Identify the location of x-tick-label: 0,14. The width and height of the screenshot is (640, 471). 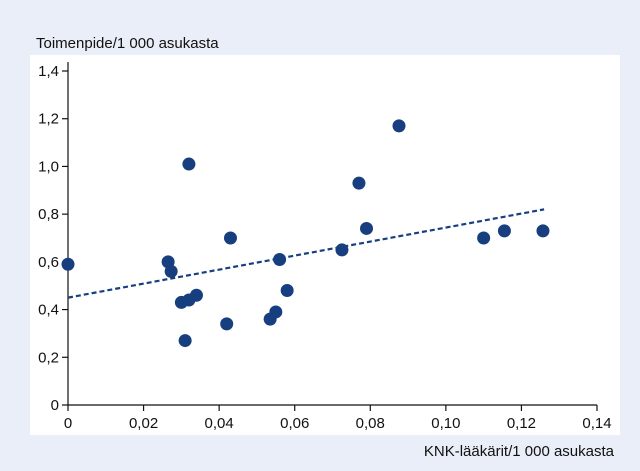
(596, 423).